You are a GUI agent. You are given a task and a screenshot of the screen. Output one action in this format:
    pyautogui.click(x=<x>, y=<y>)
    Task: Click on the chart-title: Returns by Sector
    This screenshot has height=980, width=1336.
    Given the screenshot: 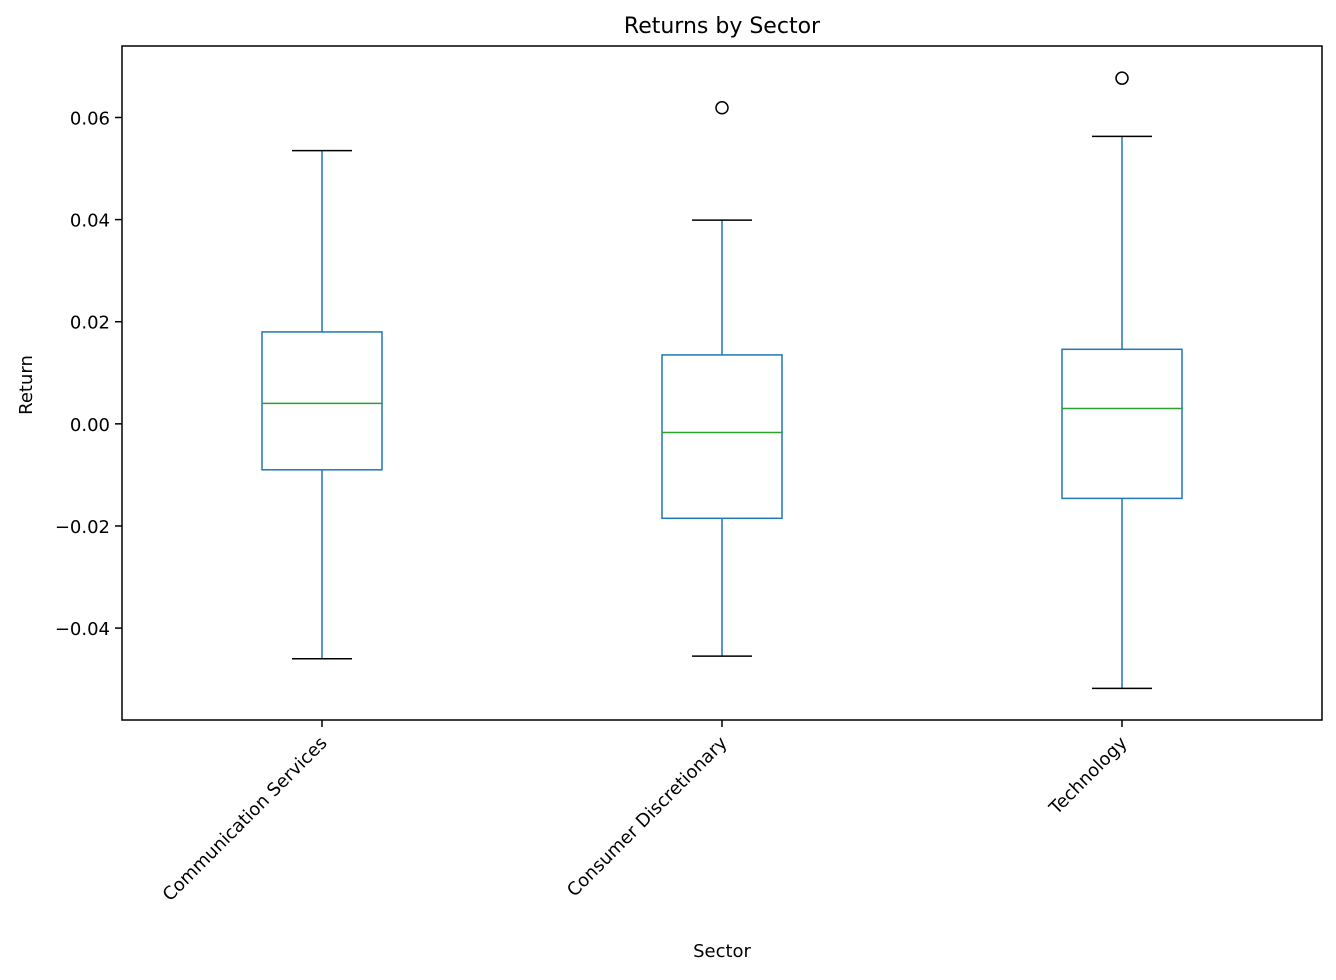 What is the action you would take?
    pyautogui.click(x=722, y=26)
    